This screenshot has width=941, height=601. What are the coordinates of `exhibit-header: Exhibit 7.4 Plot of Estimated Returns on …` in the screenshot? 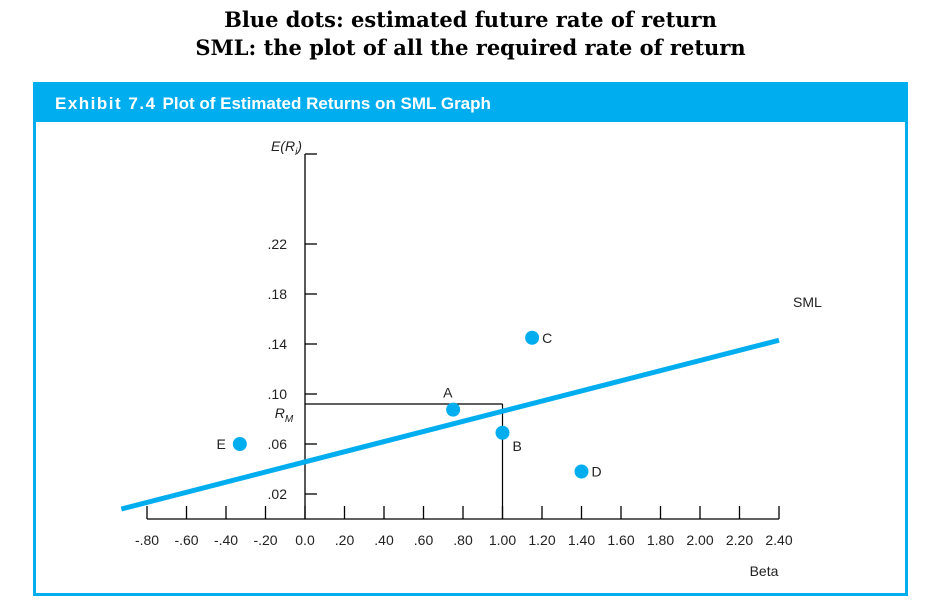 It's located at (470, 103).